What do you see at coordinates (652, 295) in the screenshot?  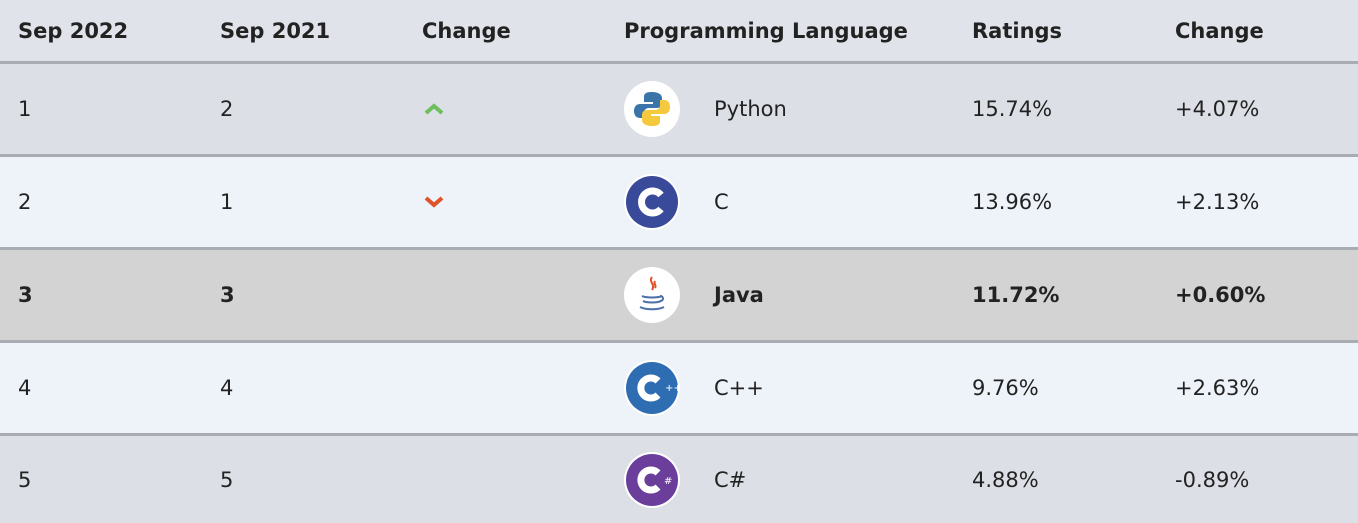 I see `java-logo` at bounding box center [652, 295].